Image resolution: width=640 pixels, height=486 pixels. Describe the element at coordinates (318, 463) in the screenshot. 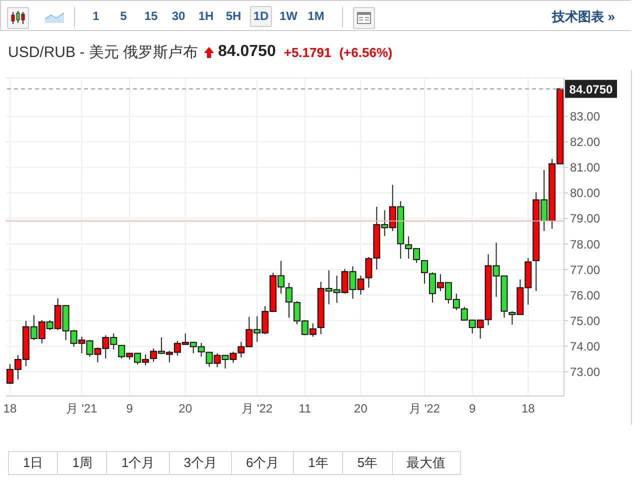

I see `range-button: 1年` at that location.